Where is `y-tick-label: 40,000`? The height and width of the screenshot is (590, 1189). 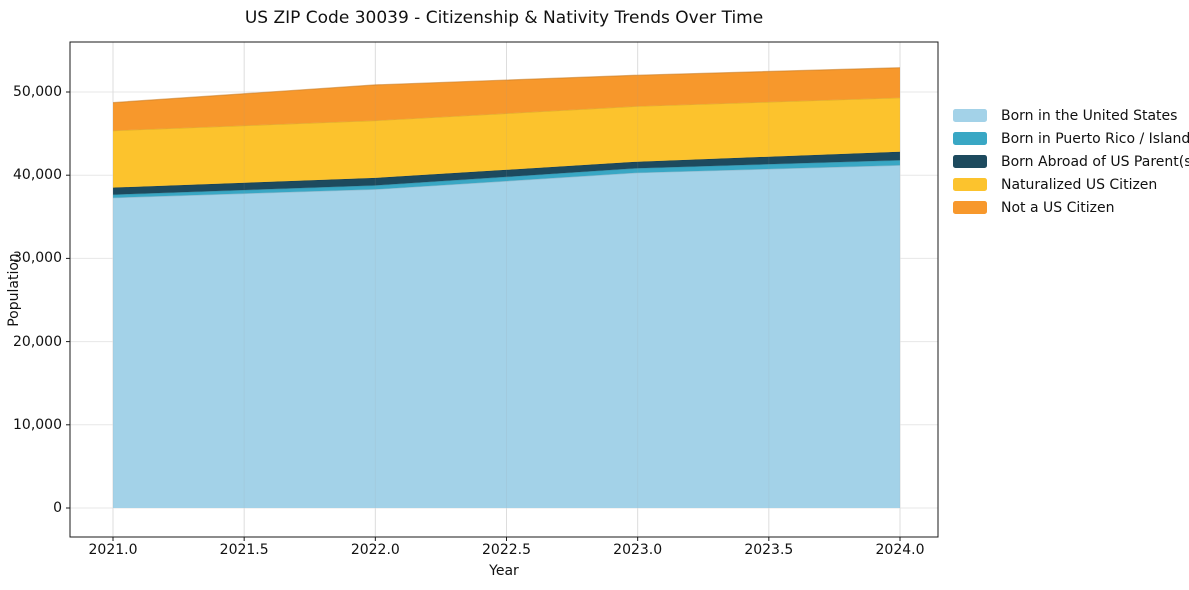
y-tick-label: 40,000 is located at coordinates (37, 175).